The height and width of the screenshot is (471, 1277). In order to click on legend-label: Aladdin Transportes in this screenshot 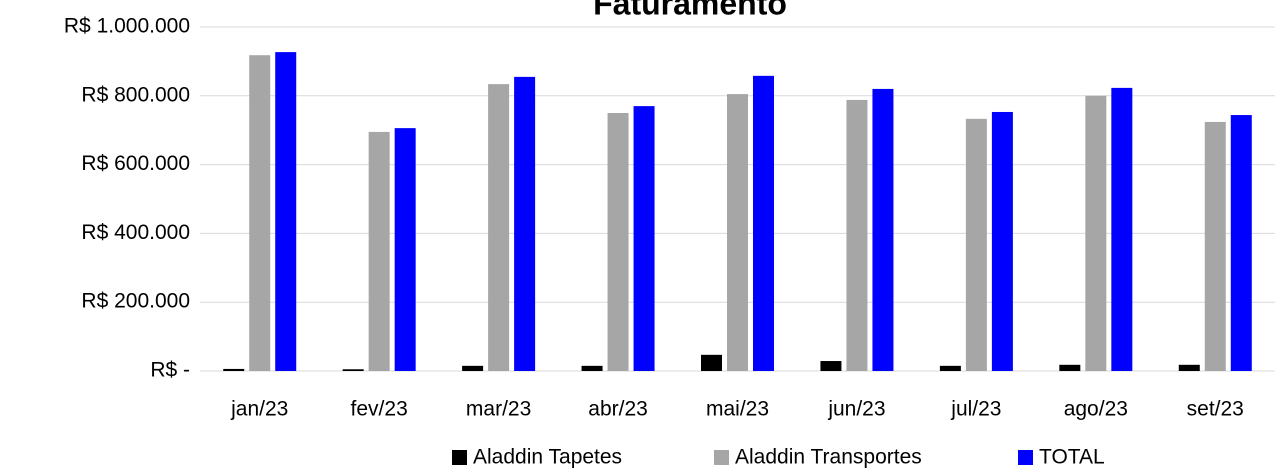, I will do `click(828, 457)`.